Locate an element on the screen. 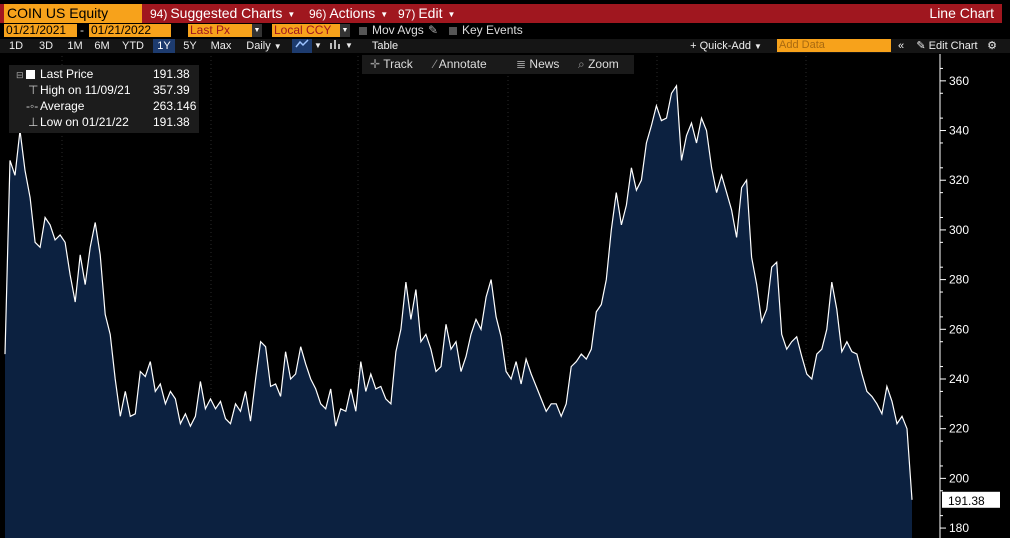  range-button-ytd: YTD is located at coordinates (133, 46).